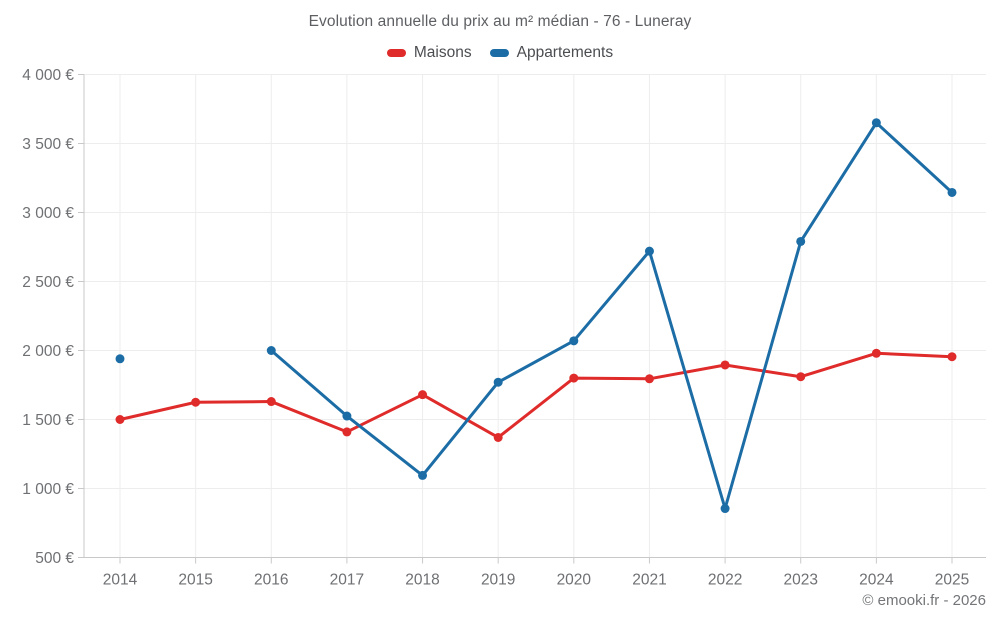 Image resolution: width=1000 pixels, height=625 pixels. I want to click on y-tick-label: 4 000 €, so click(48, 75).